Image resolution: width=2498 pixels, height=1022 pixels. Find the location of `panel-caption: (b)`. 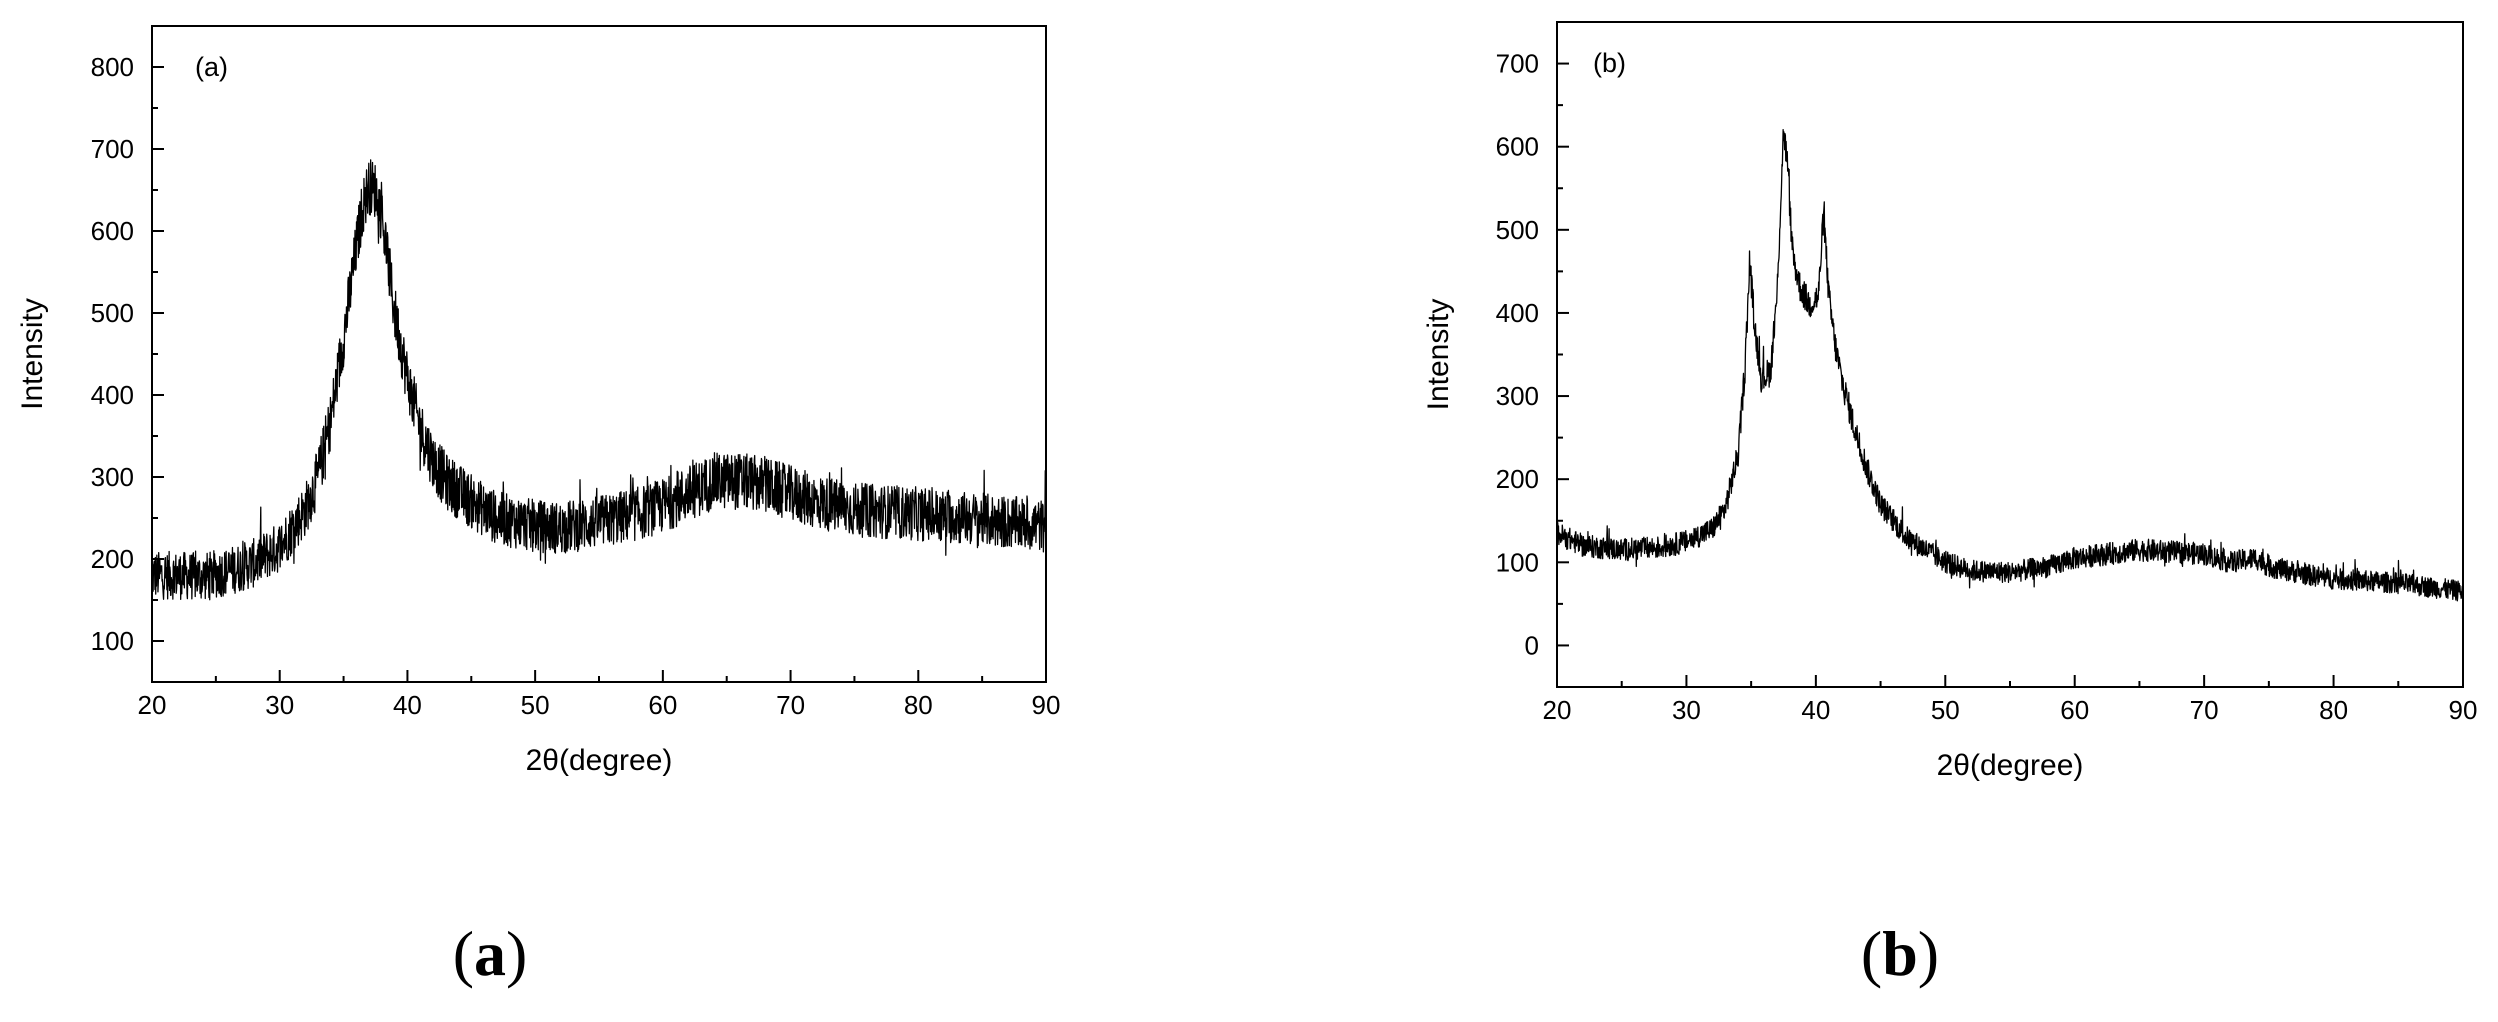

panel-caption: (b) is located at coordinates (1900, 953).